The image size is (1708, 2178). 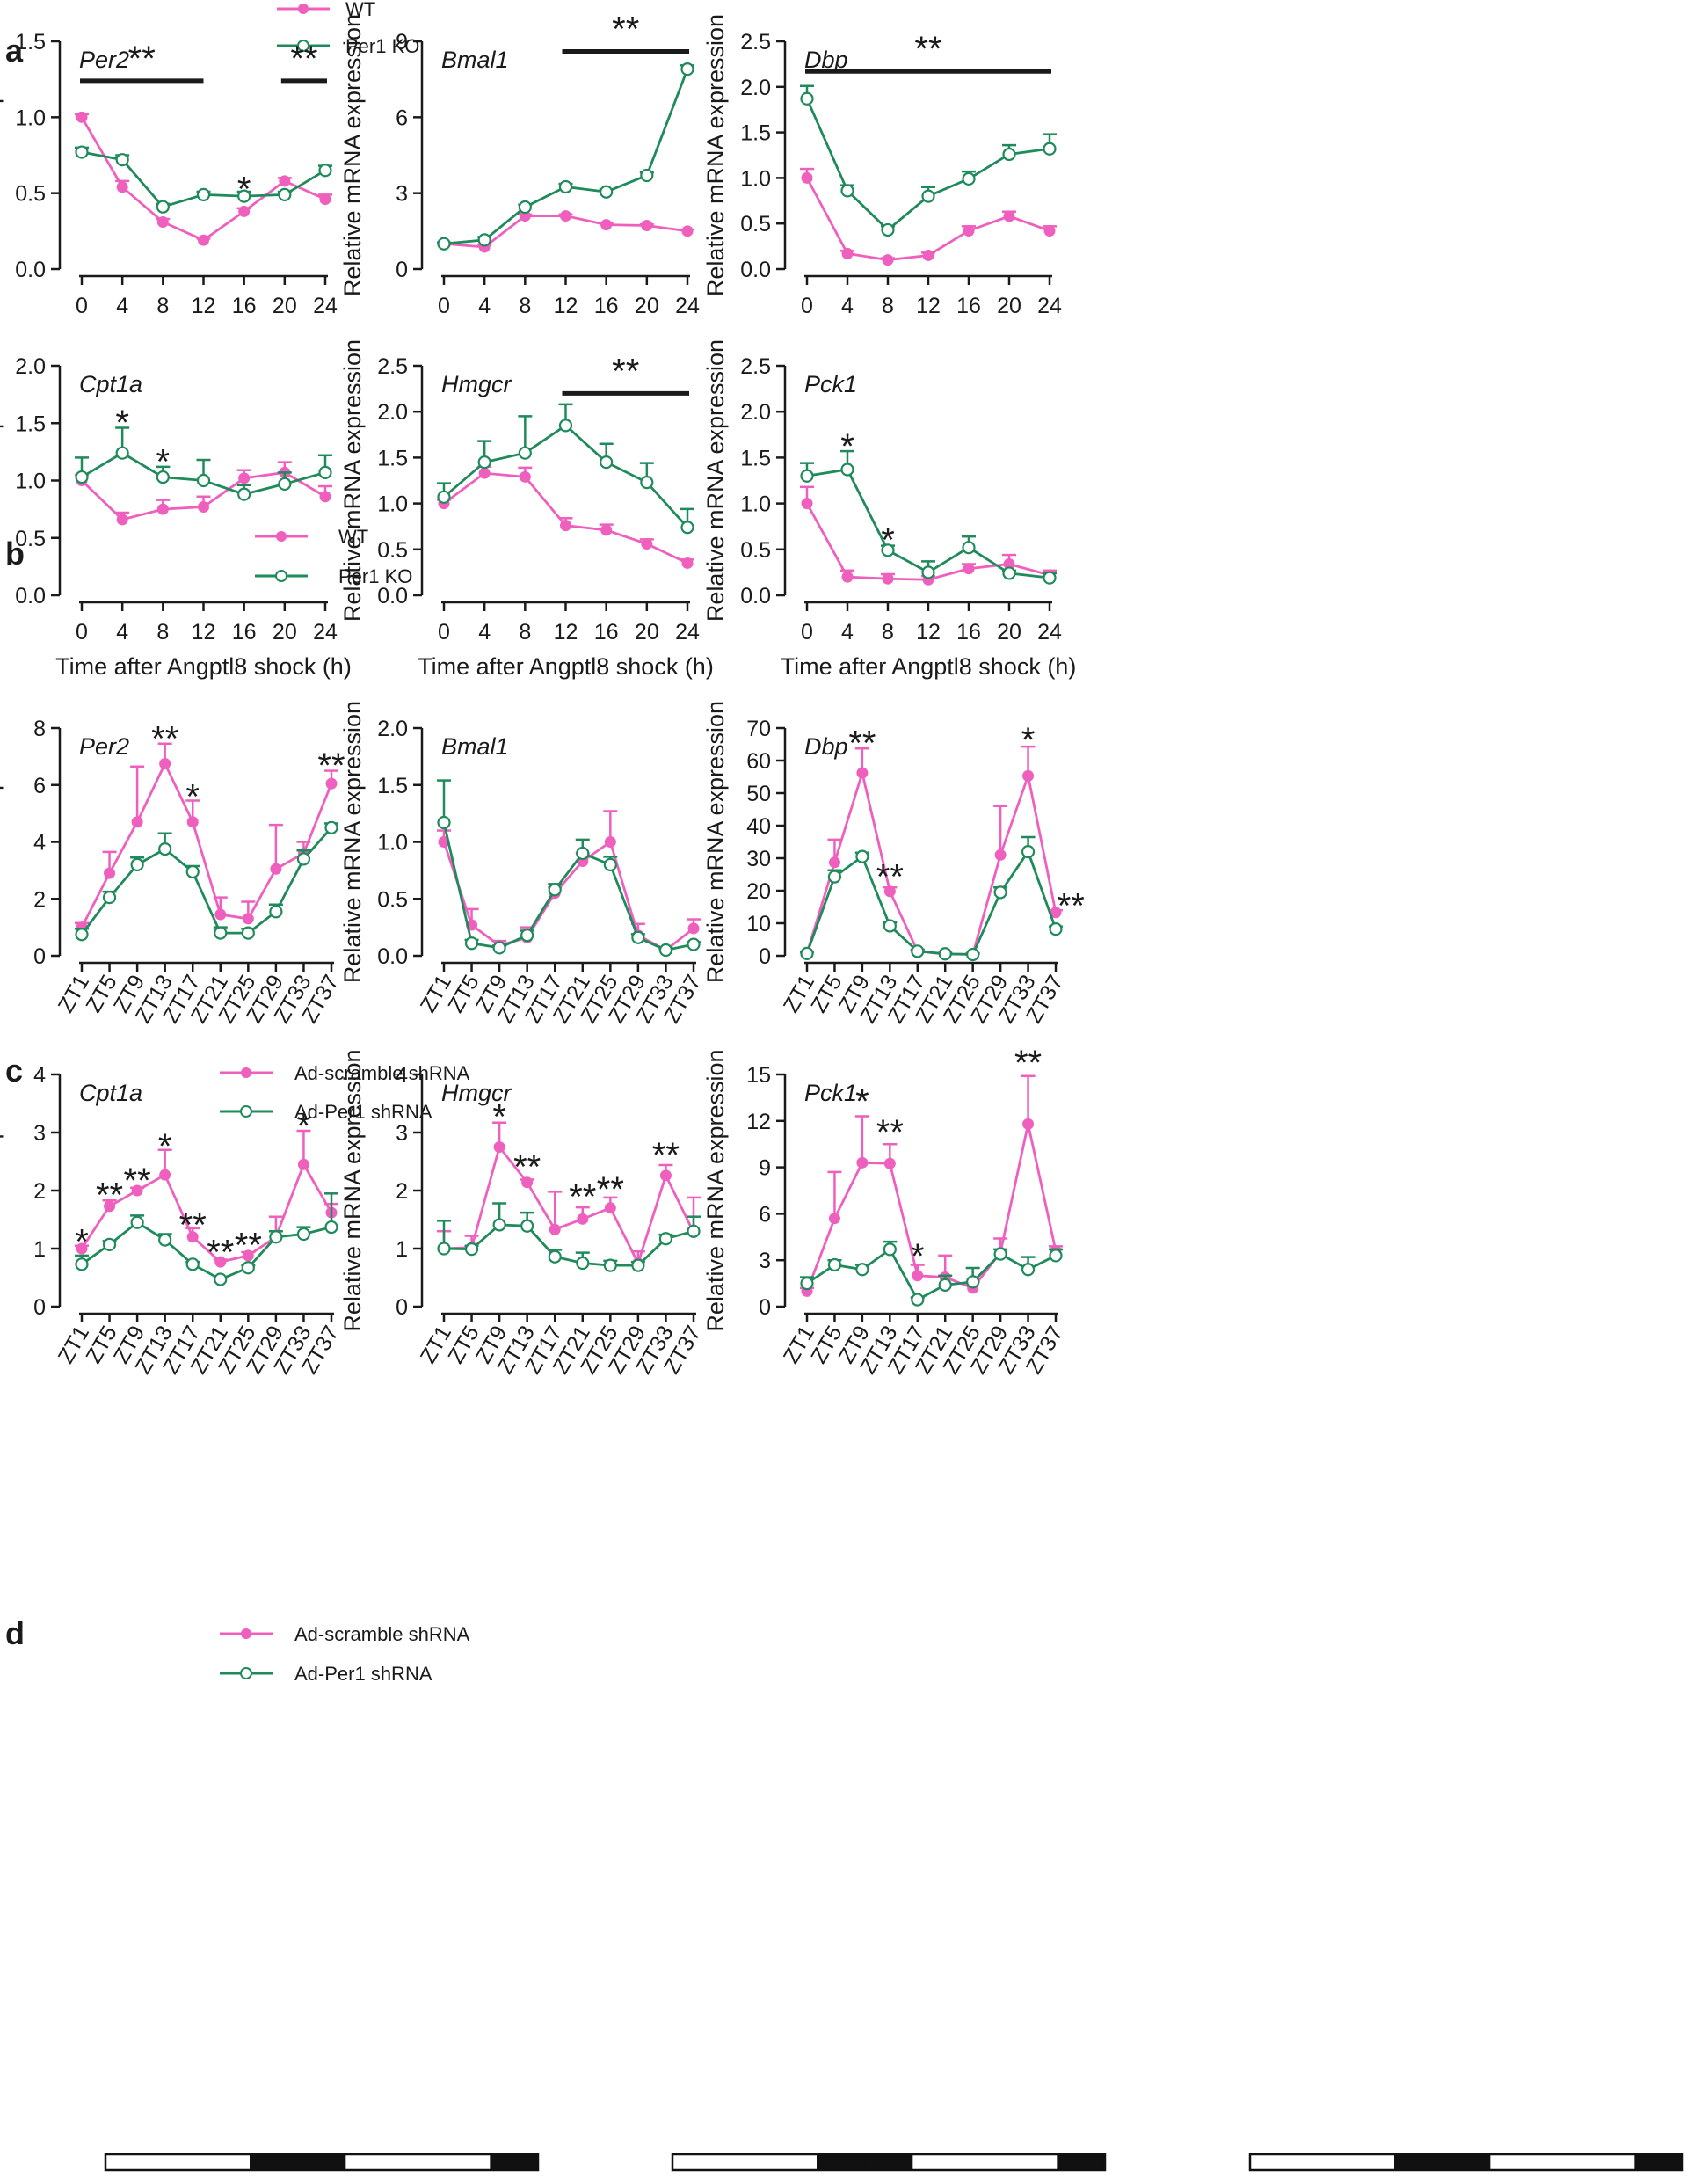 What do you see at coordinates (647, 632) in the screenshot?
I see `x-tick-label: 20` at bounding box center [647, 632].